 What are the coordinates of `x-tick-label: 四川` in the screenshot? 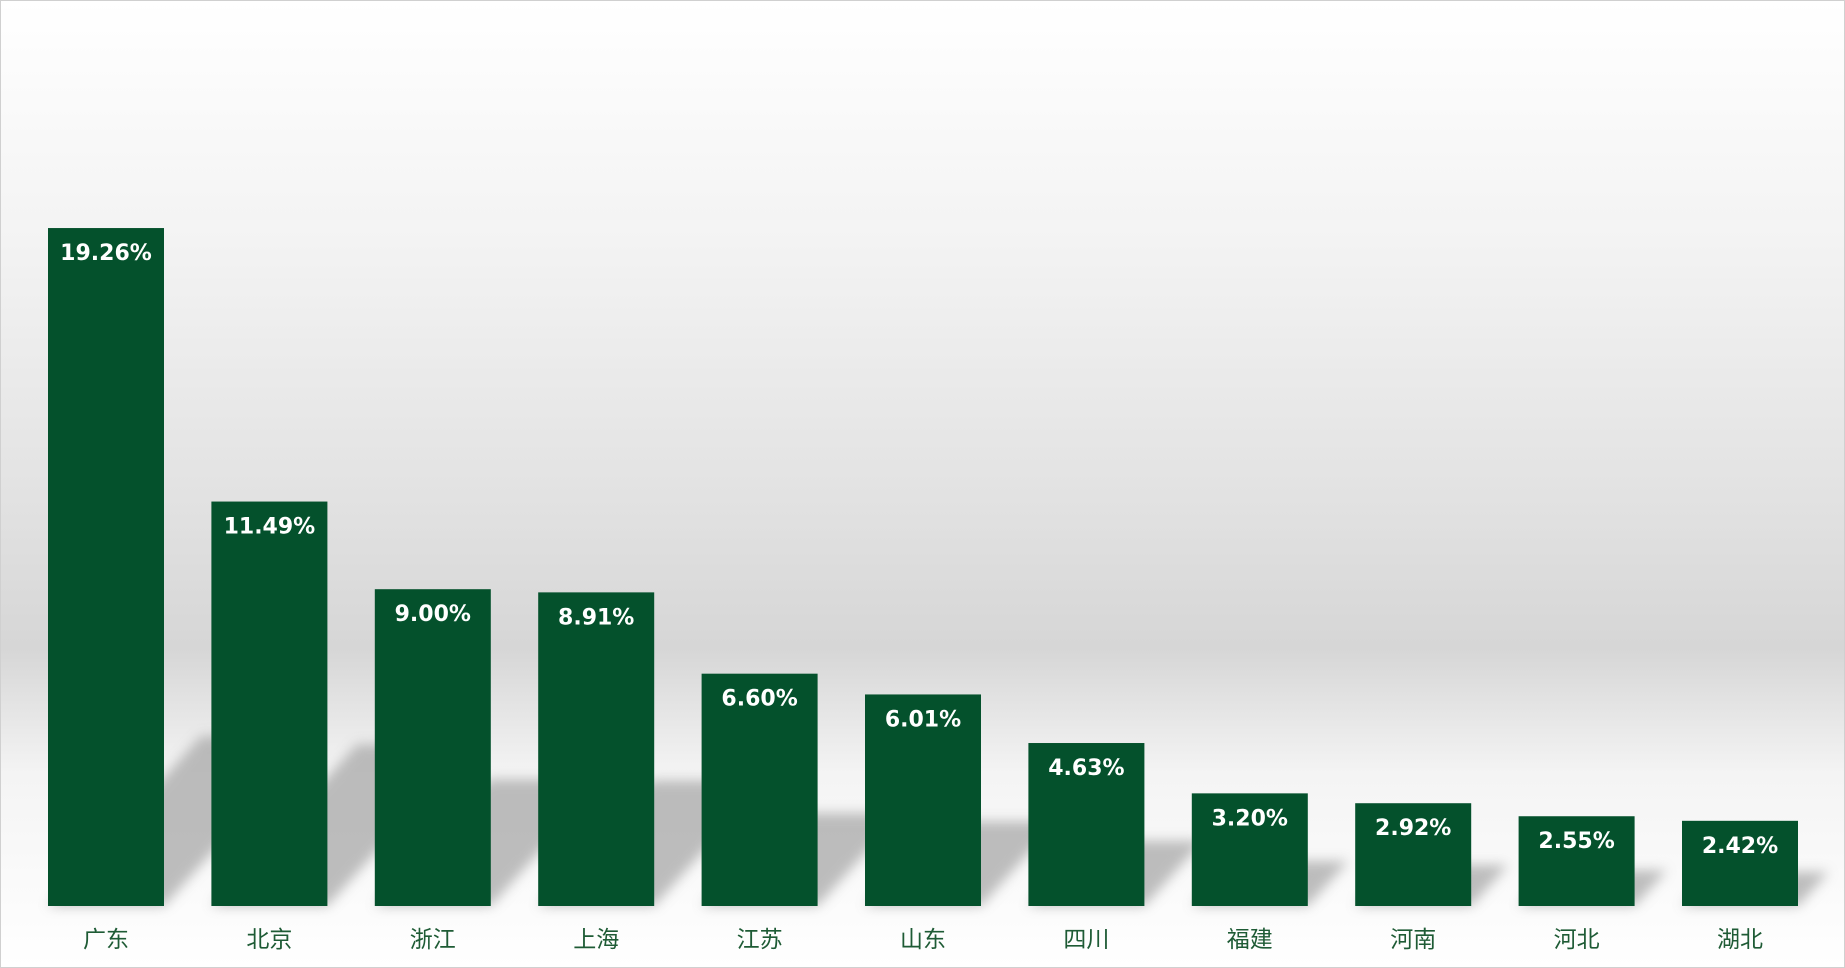 It's located at (1086, 940).